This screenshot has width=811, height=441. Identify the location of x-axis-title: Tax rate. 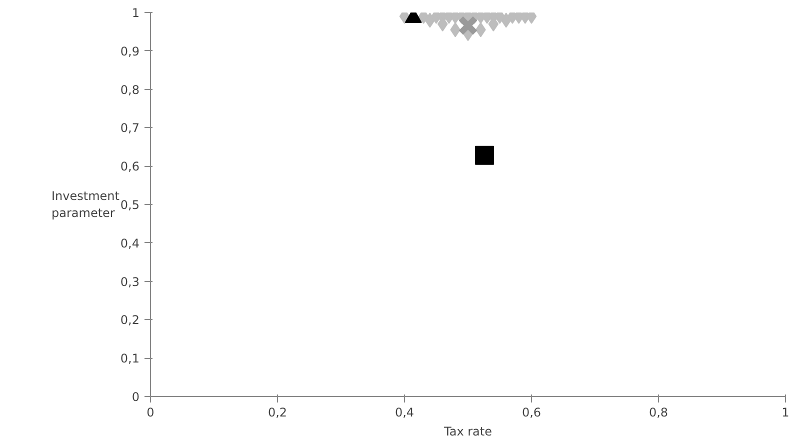
(467, 431).